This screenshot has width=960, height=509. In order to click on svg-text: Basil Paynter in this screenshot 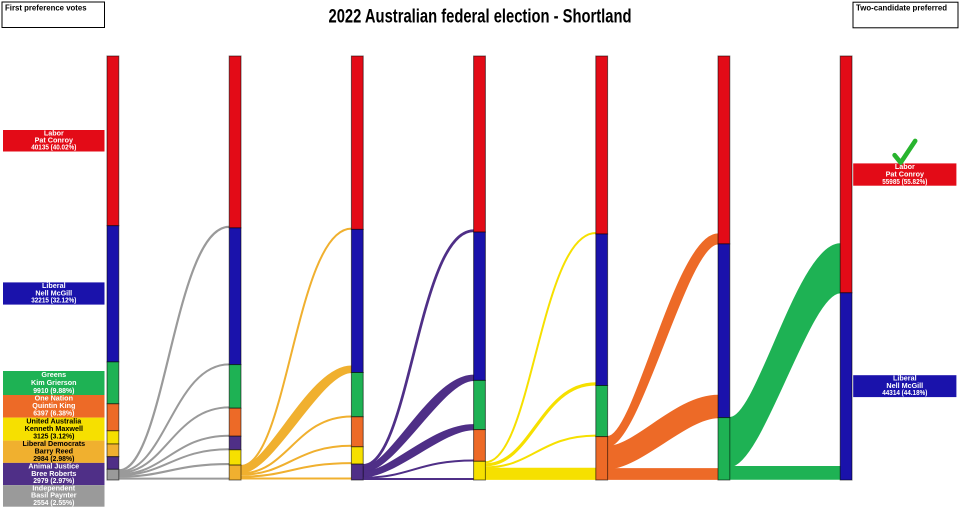, I will do `click(54, 495)`.